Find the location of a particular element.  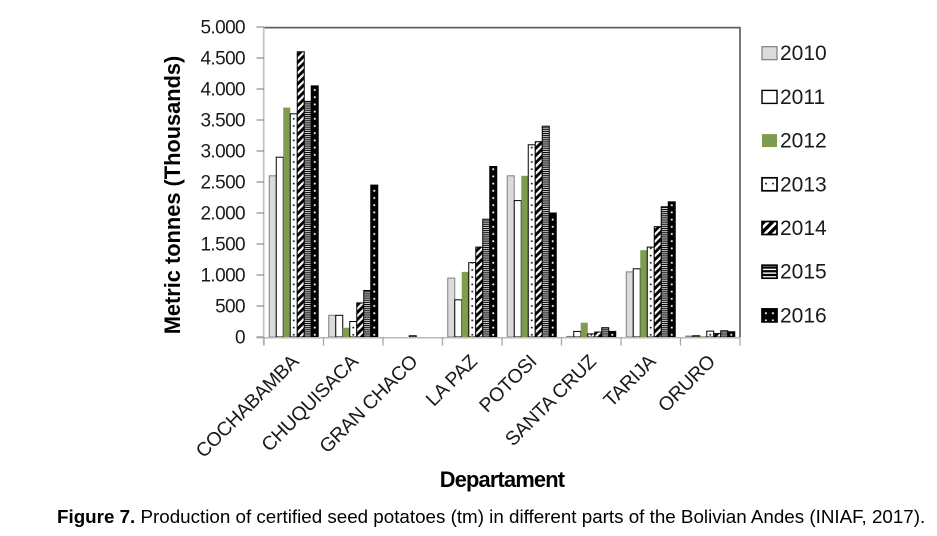

svg-text: 2016 is located at coordinates (803, 315).